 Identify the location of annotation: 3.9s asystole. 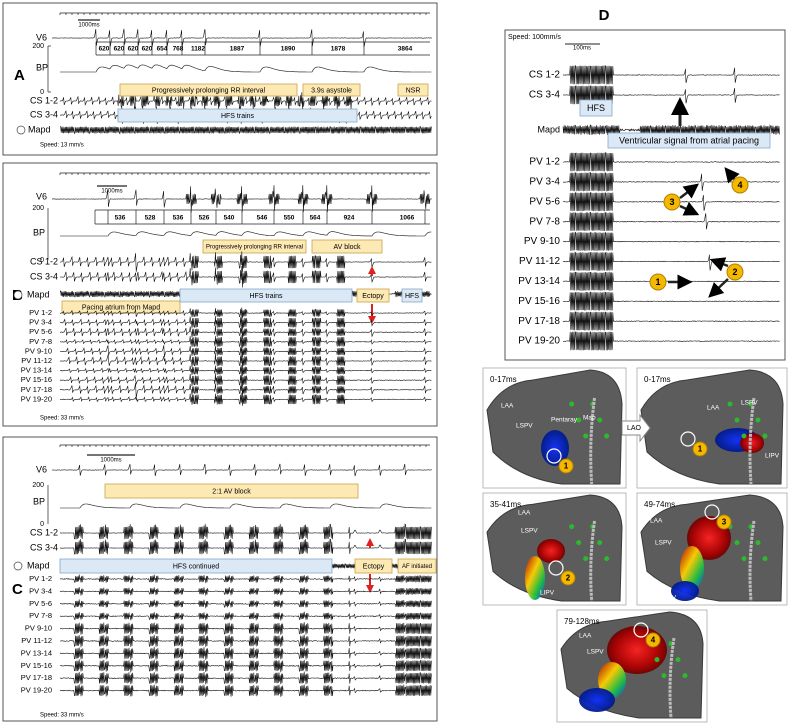
(331, 90).